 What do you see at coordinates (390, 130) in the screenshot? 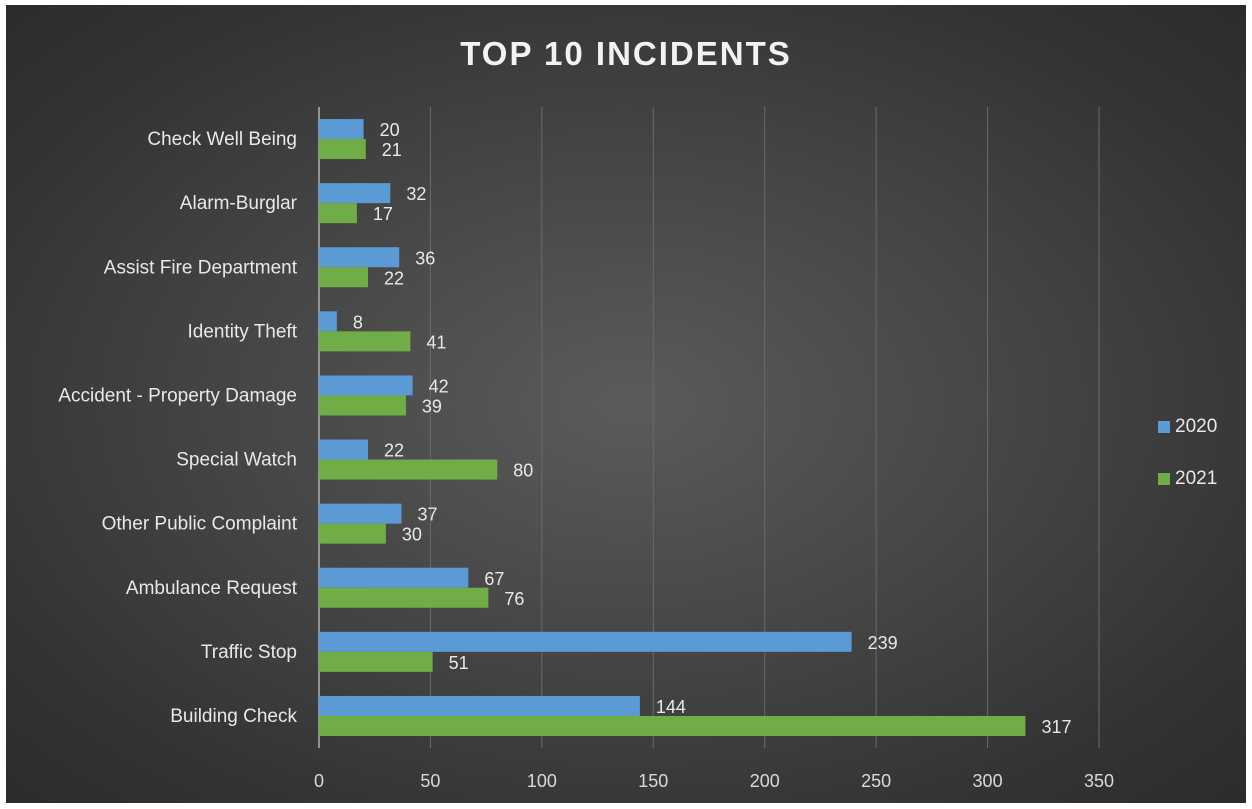
I see `data-label: 20` at bounding box center [390, 130].